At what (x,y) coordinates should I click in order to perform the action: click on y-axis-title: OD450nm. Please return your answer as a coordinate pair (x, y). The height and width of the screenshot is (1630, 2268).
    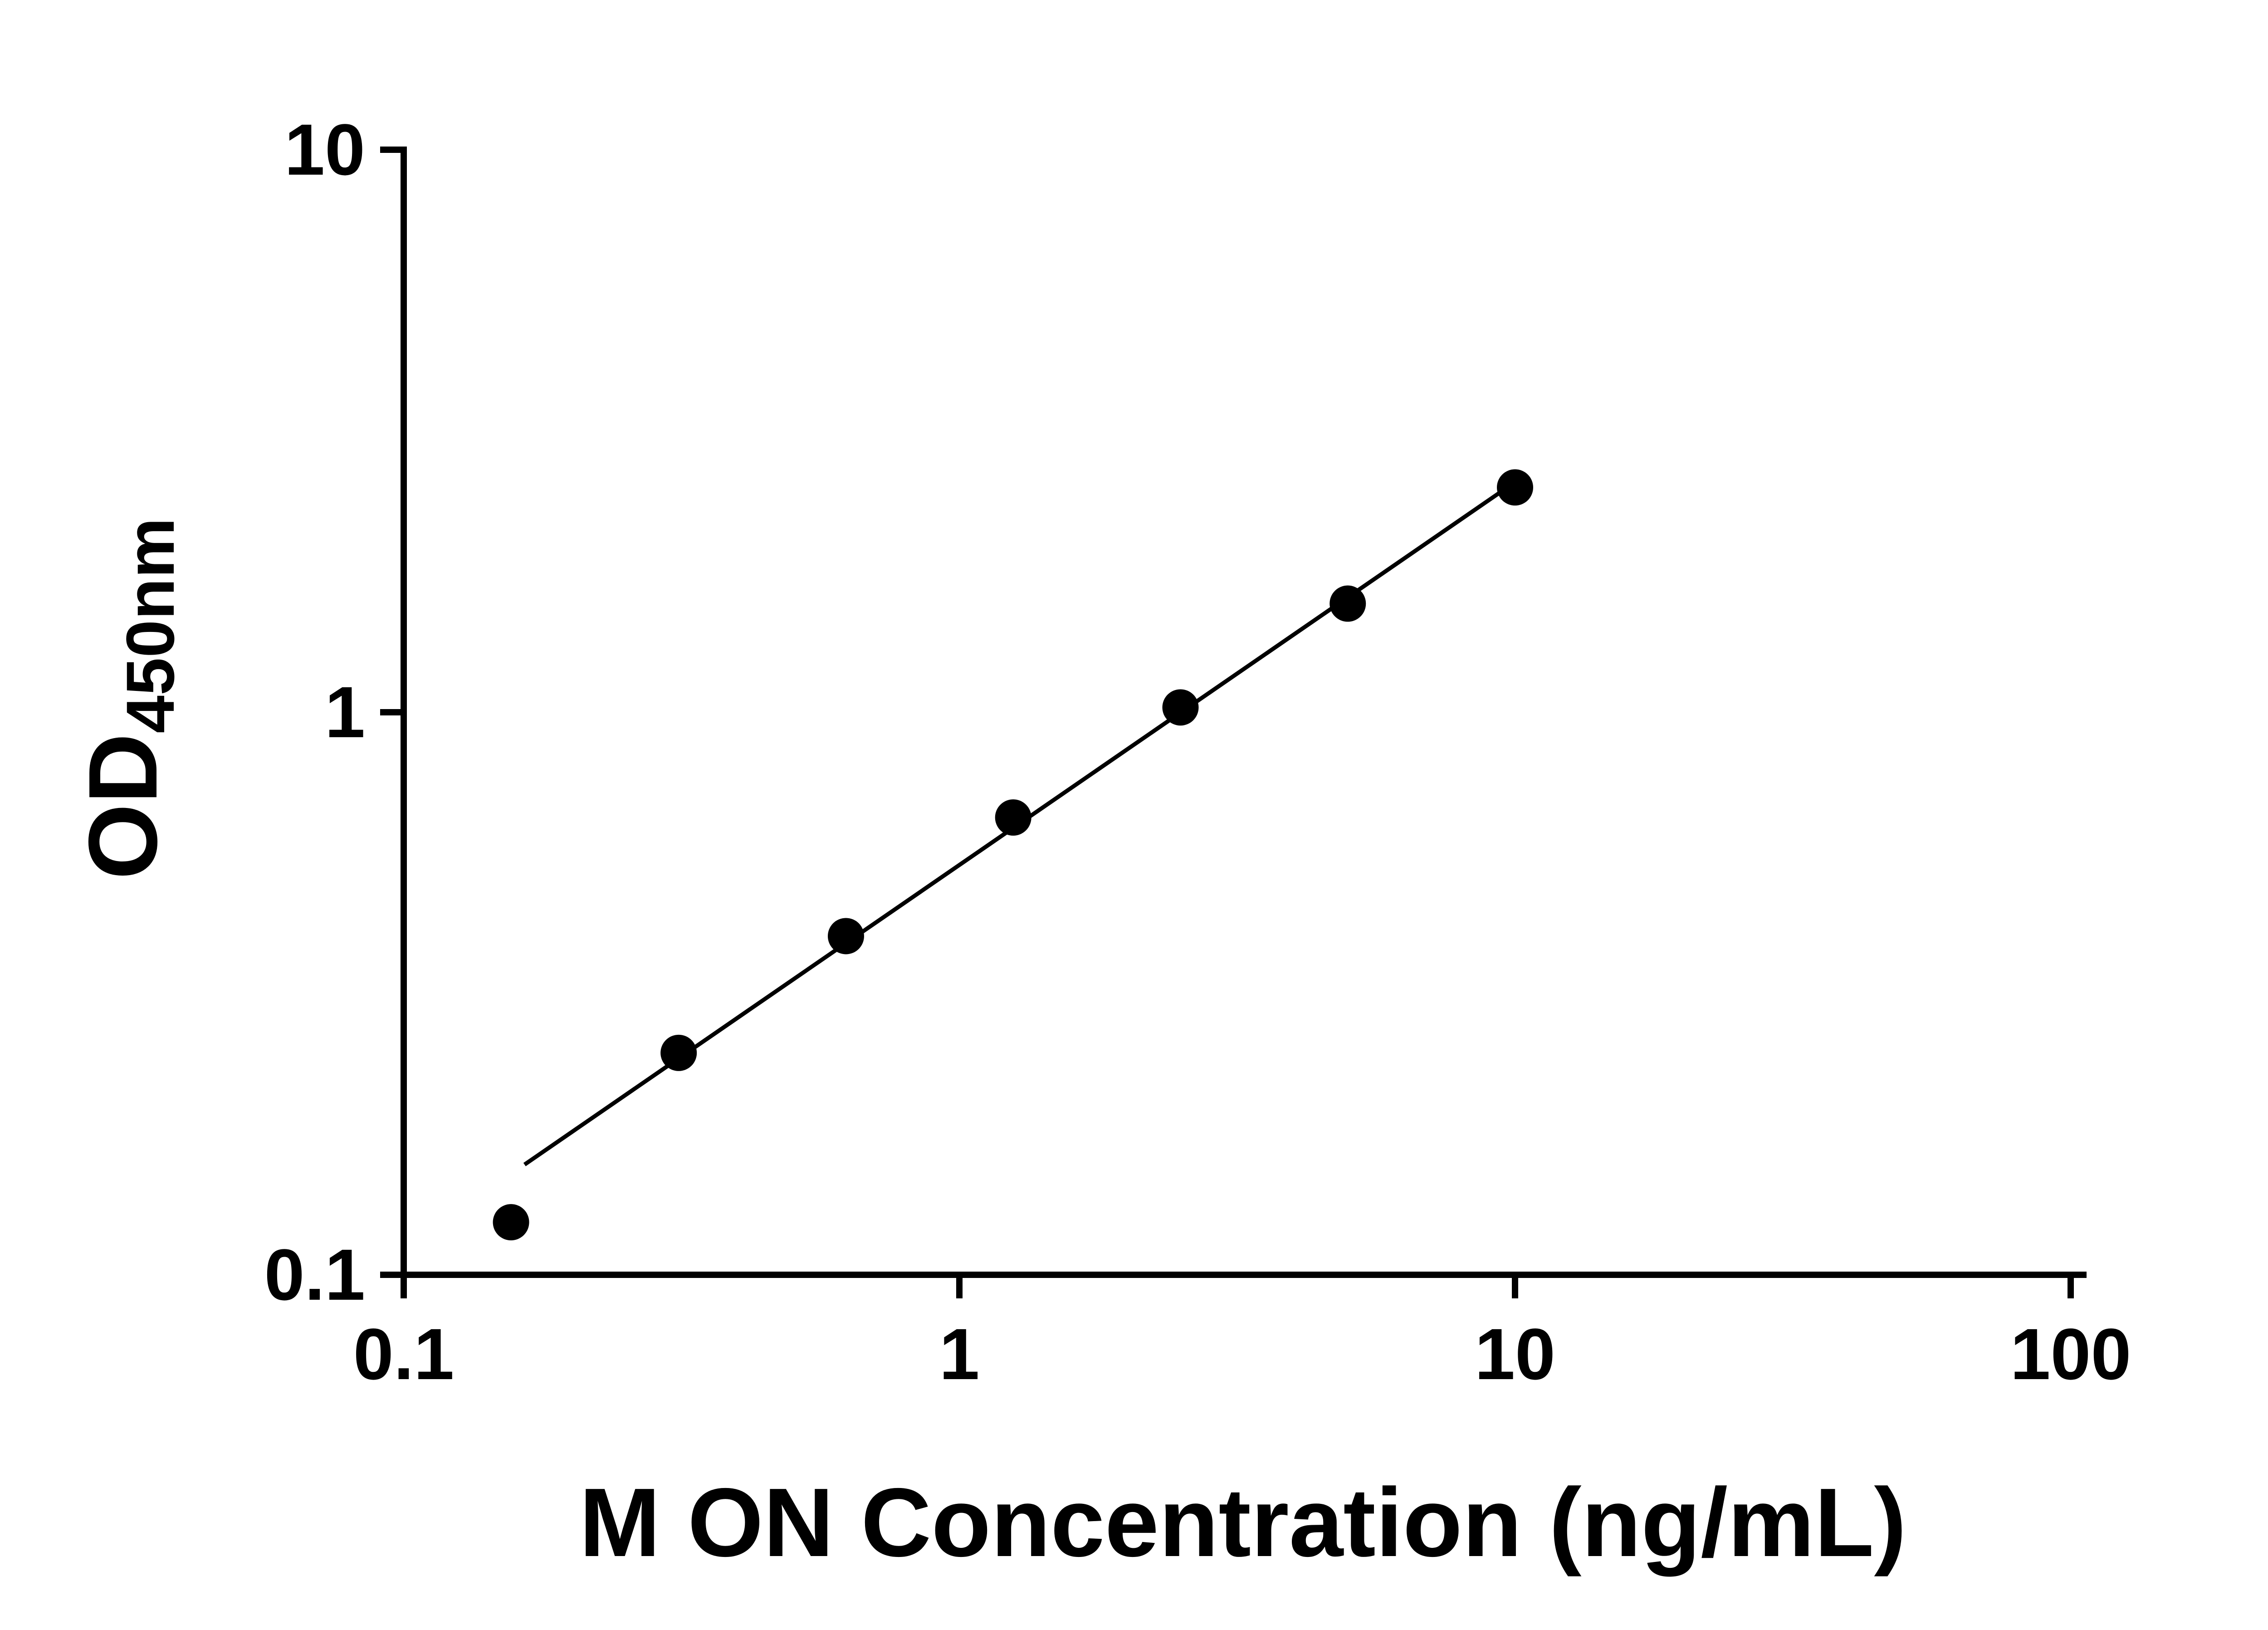
    Looking at the image, I should click on (128, 699).